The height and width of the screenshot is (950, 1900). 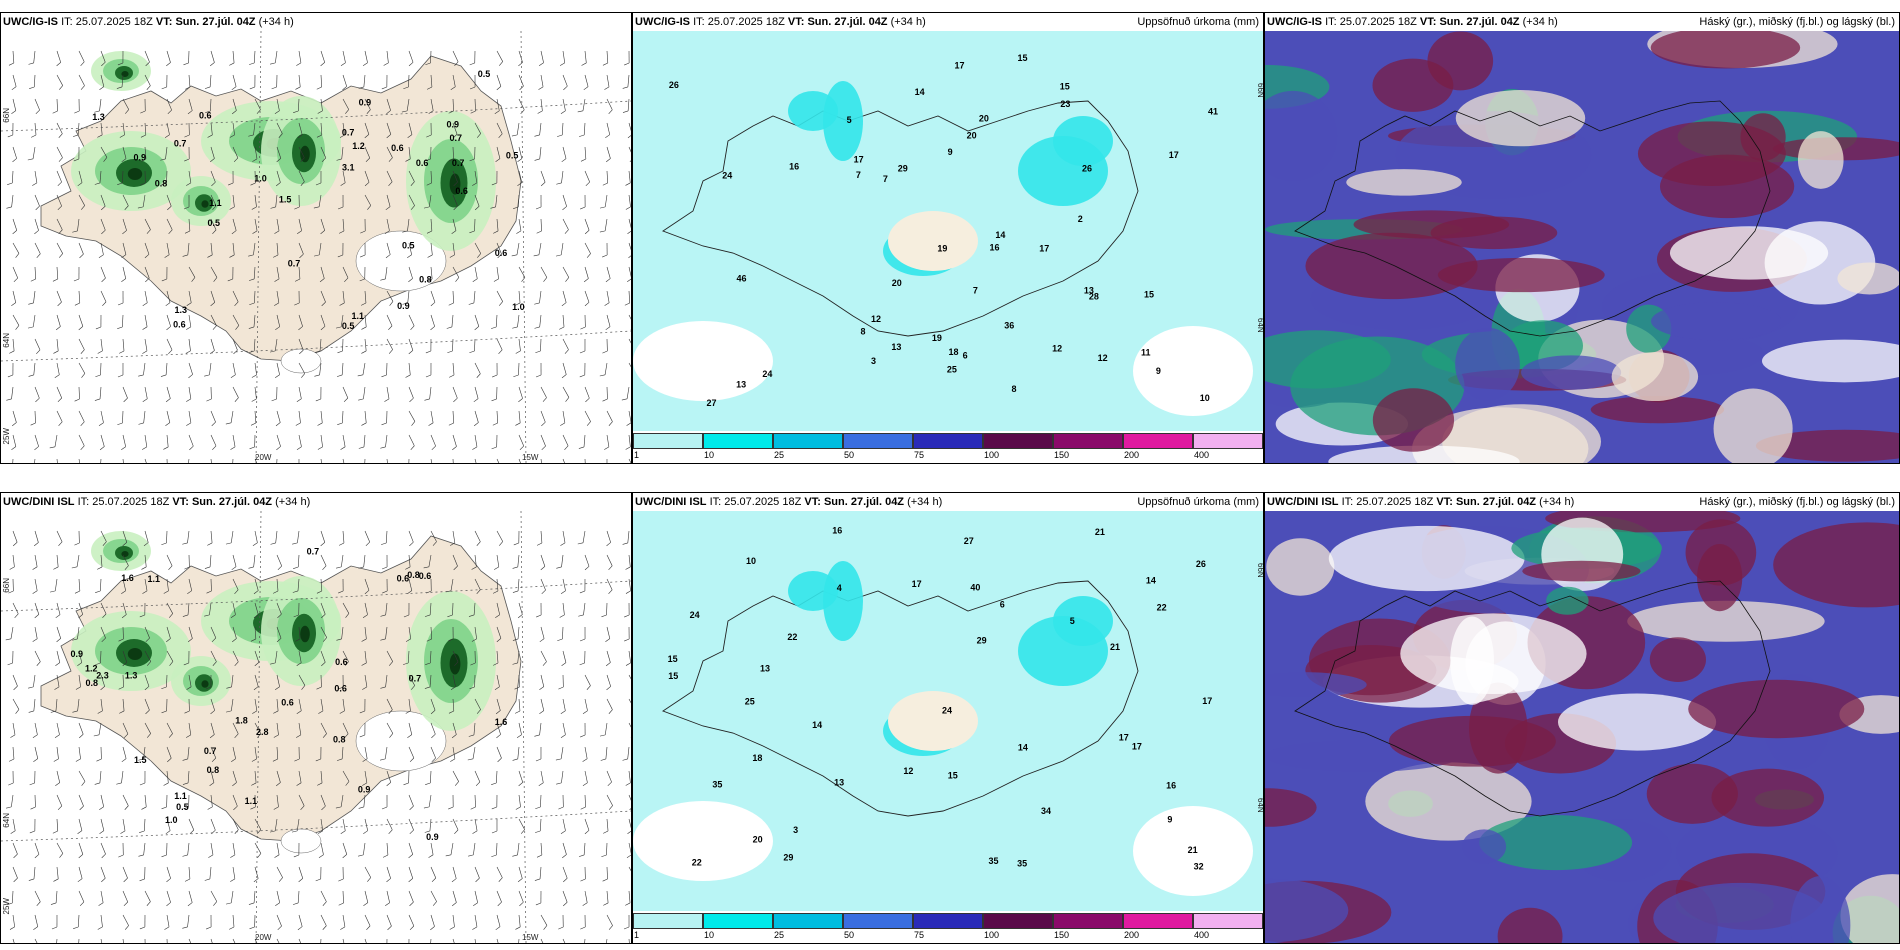 I want to click on precip-value-label: 0.6, so click(x=422, y=163).